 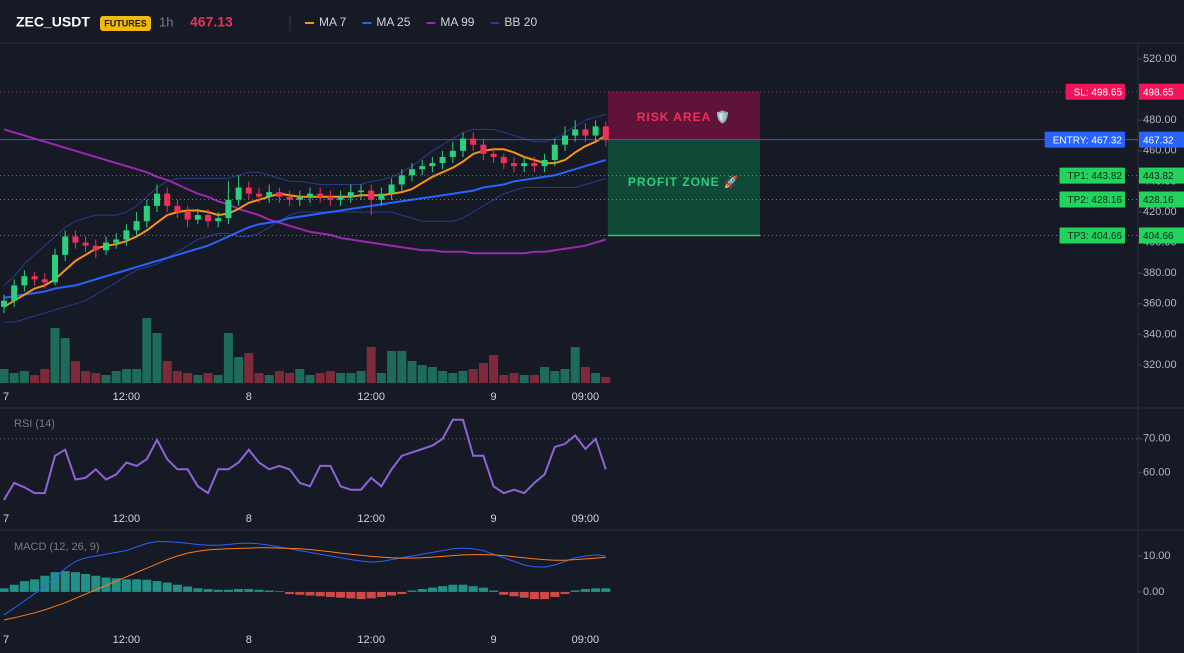 What do you see at coordinates (494, 519) in the screenshot?
I see `x-tick-label: 9` at bounding box center [494, 519].